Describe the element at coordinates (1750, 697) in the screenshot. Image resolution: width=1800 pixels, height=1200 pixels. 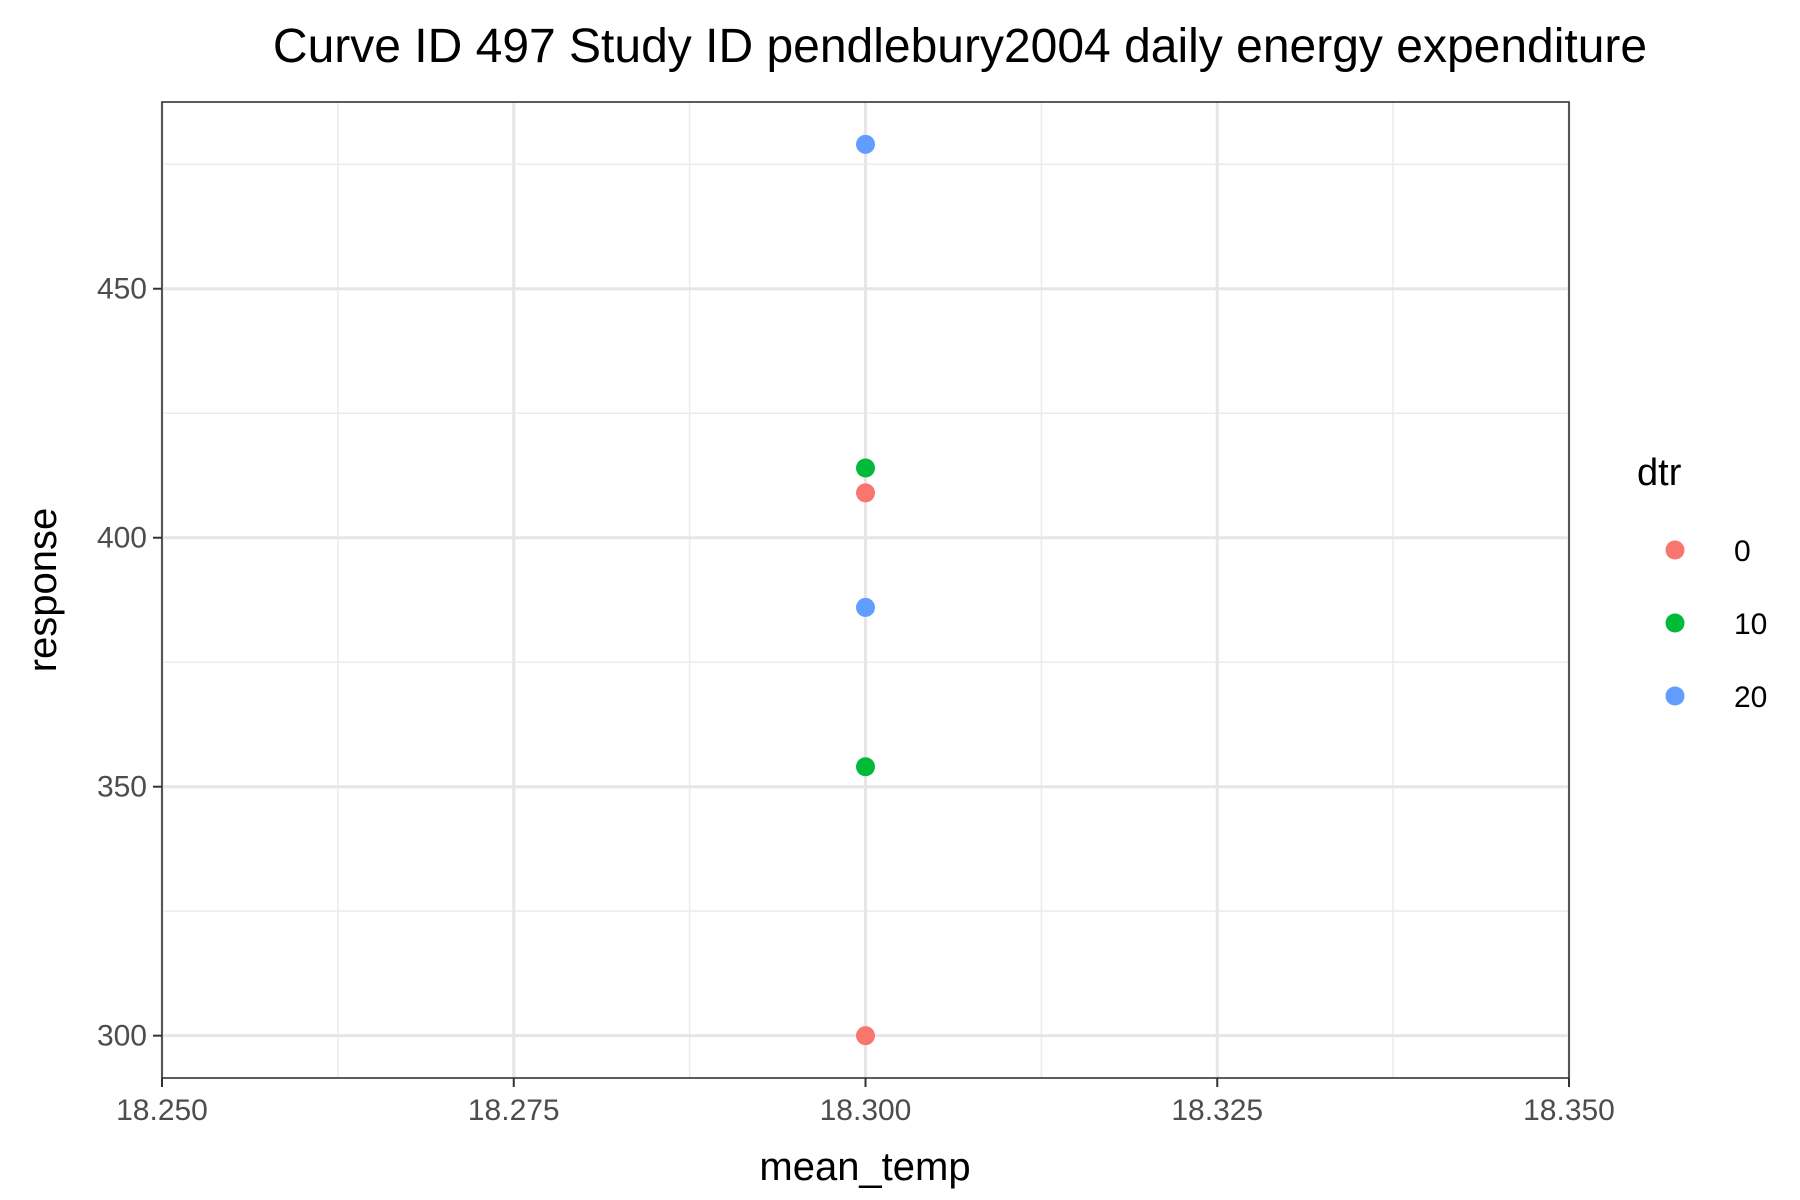
I see `legend-label-dtr-20: 20` at that location.